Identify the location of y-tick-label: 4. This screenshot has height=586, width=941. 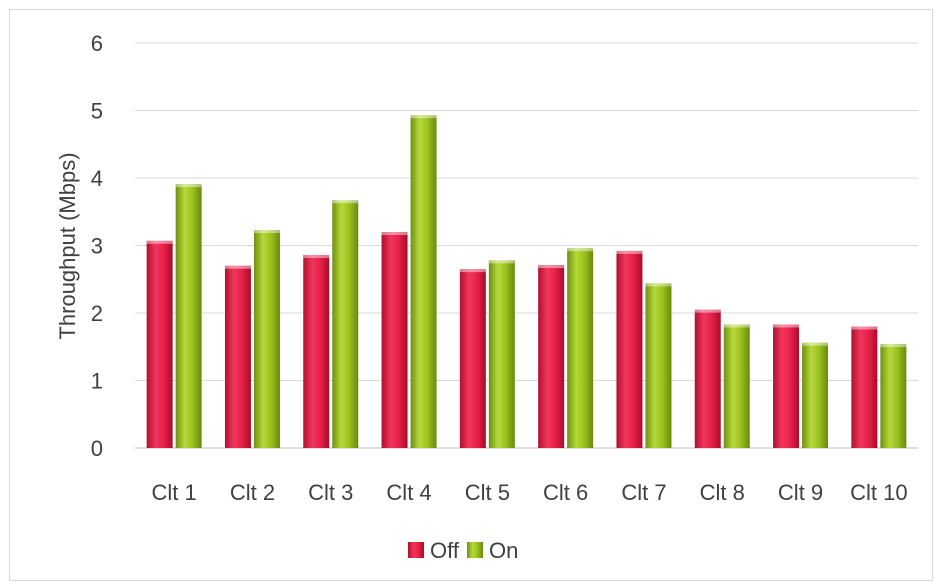
(97, 178).